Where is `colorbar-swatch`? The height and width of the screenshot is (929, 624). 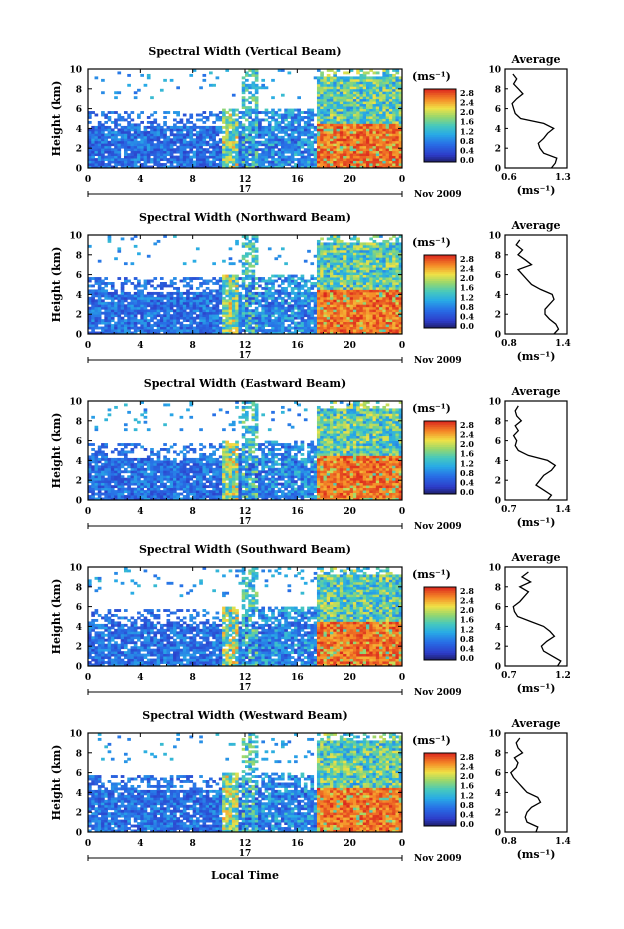 colorbar-swatch is located at coordinates (440, 143).